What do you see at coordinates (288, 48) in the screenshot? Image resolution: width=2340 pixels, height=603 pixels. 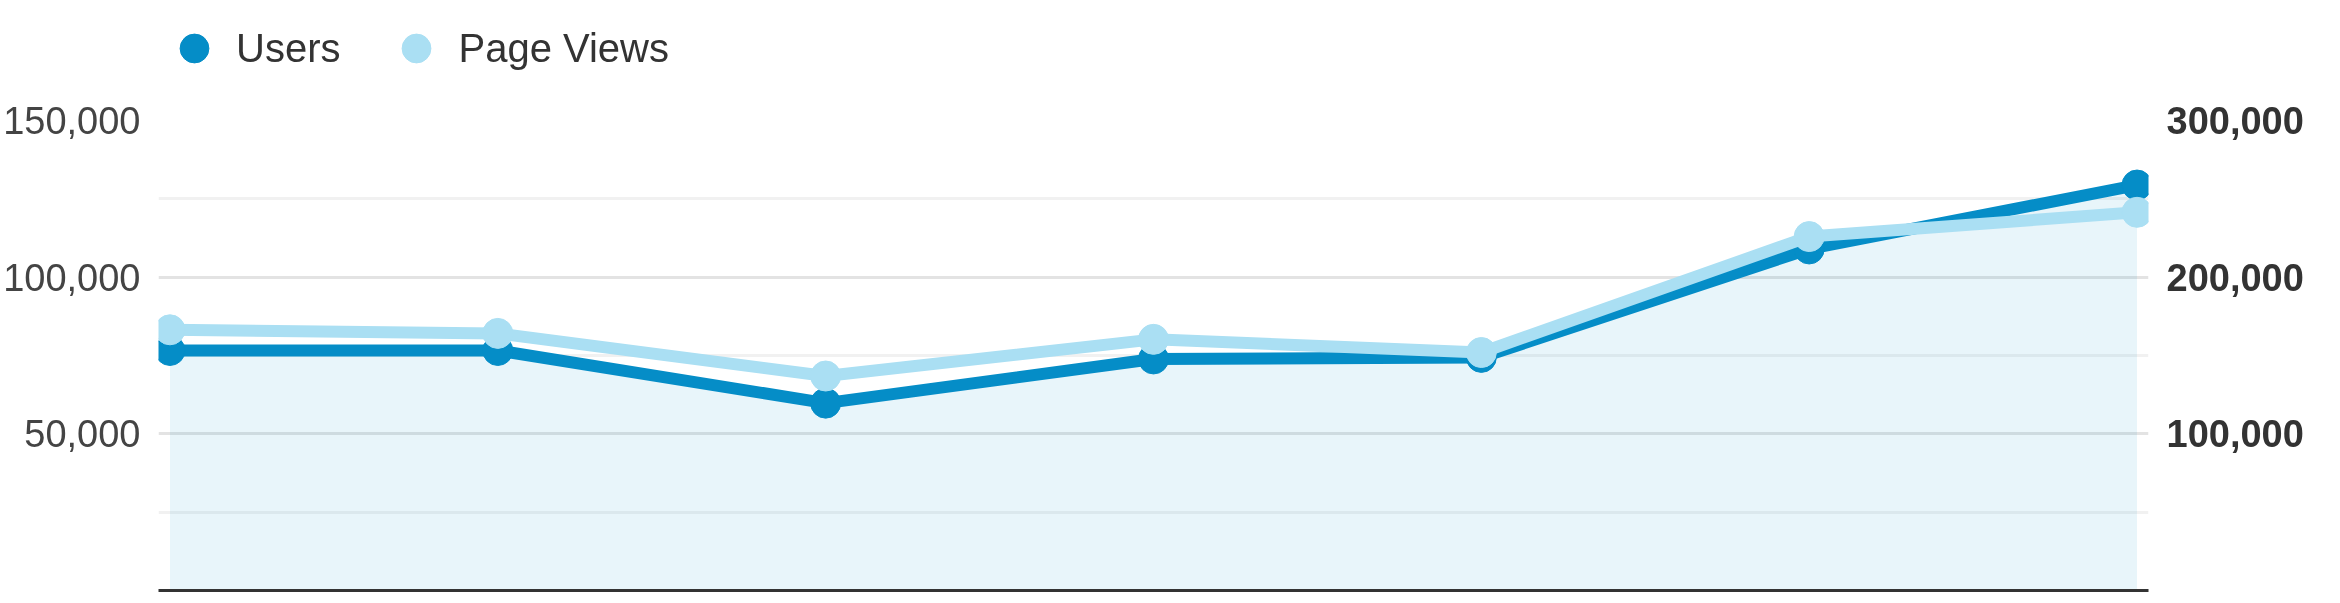 I see `legend-label: Users` at bounding box center [288, 48].